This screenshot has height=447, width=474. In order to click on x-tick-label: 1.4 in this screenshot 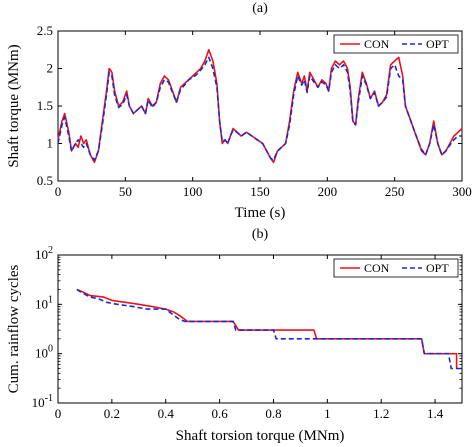, I will do `click(435, 413)`.